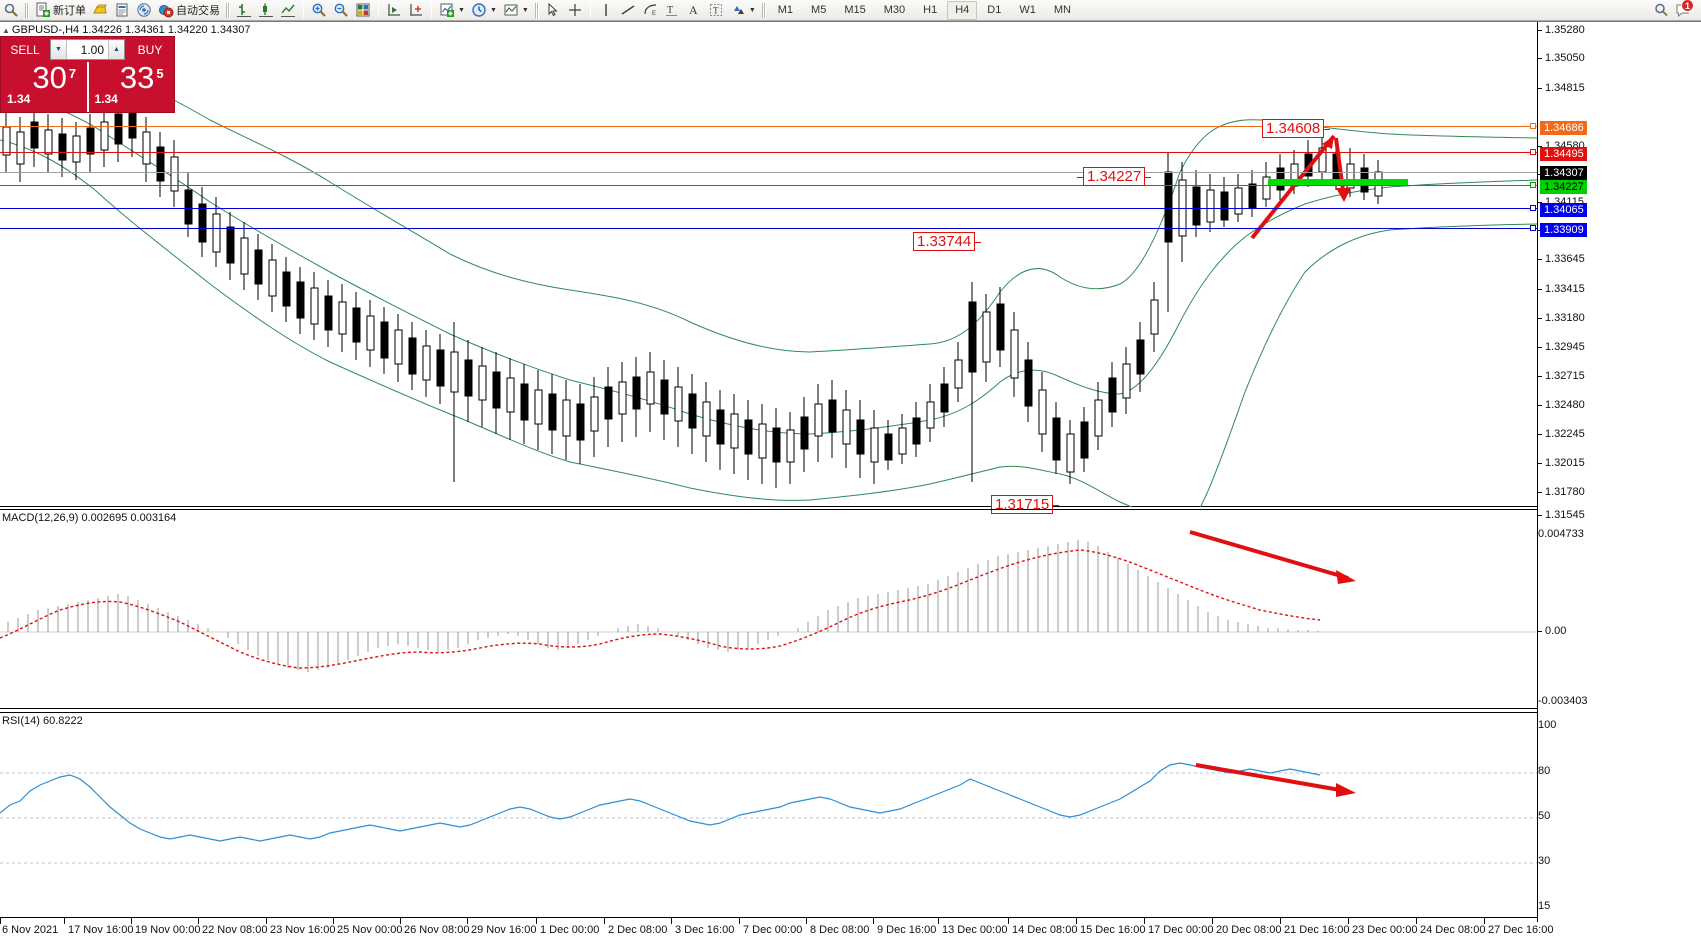 The height and width of the screenshot is (943, 1701). Describe the element at coordinates (511, 10) in the screenshot. I see `template-icon` at that location.